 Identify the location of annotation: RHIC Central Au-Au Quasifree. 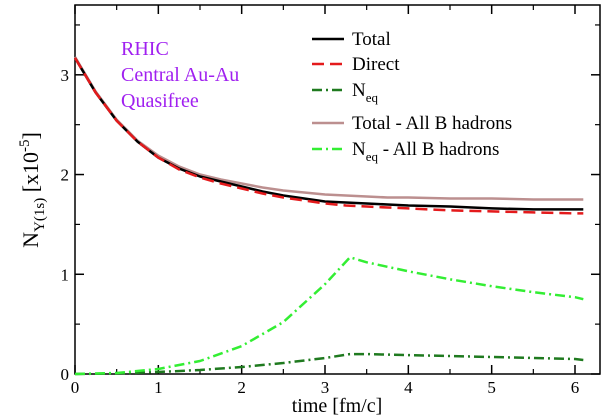
(180, 75).